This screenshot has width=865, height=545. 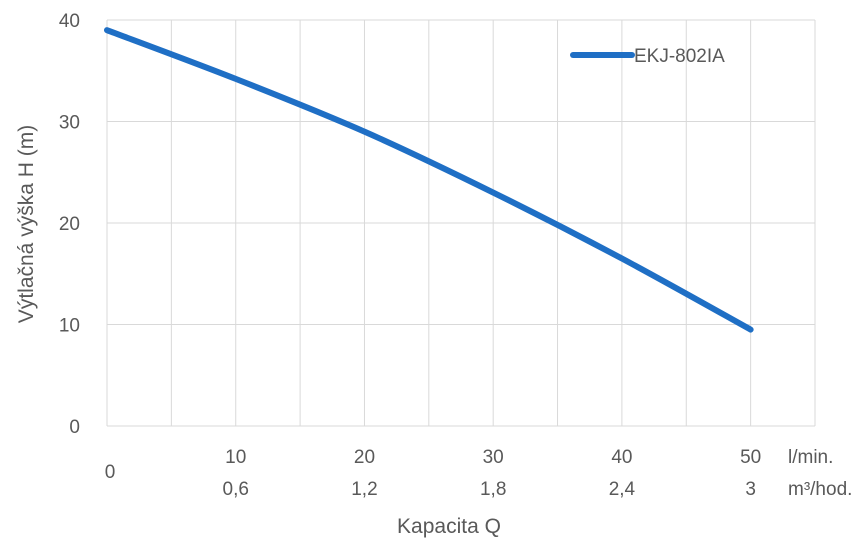 I want to click on y-tick-label: 30, so click(x=69, y=123).